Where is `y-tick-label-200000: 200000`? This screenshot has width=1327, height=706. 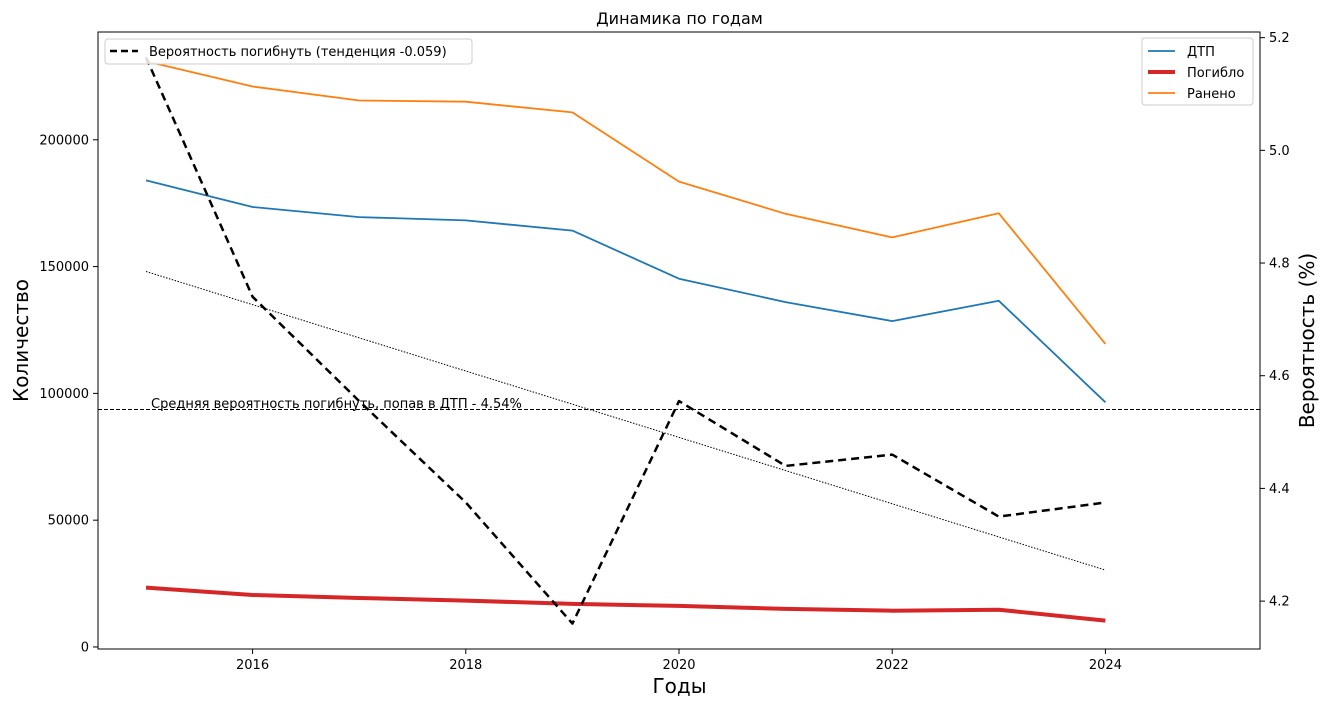
y-tick-label-200000: 200000 is located at coordinates (64, 140).